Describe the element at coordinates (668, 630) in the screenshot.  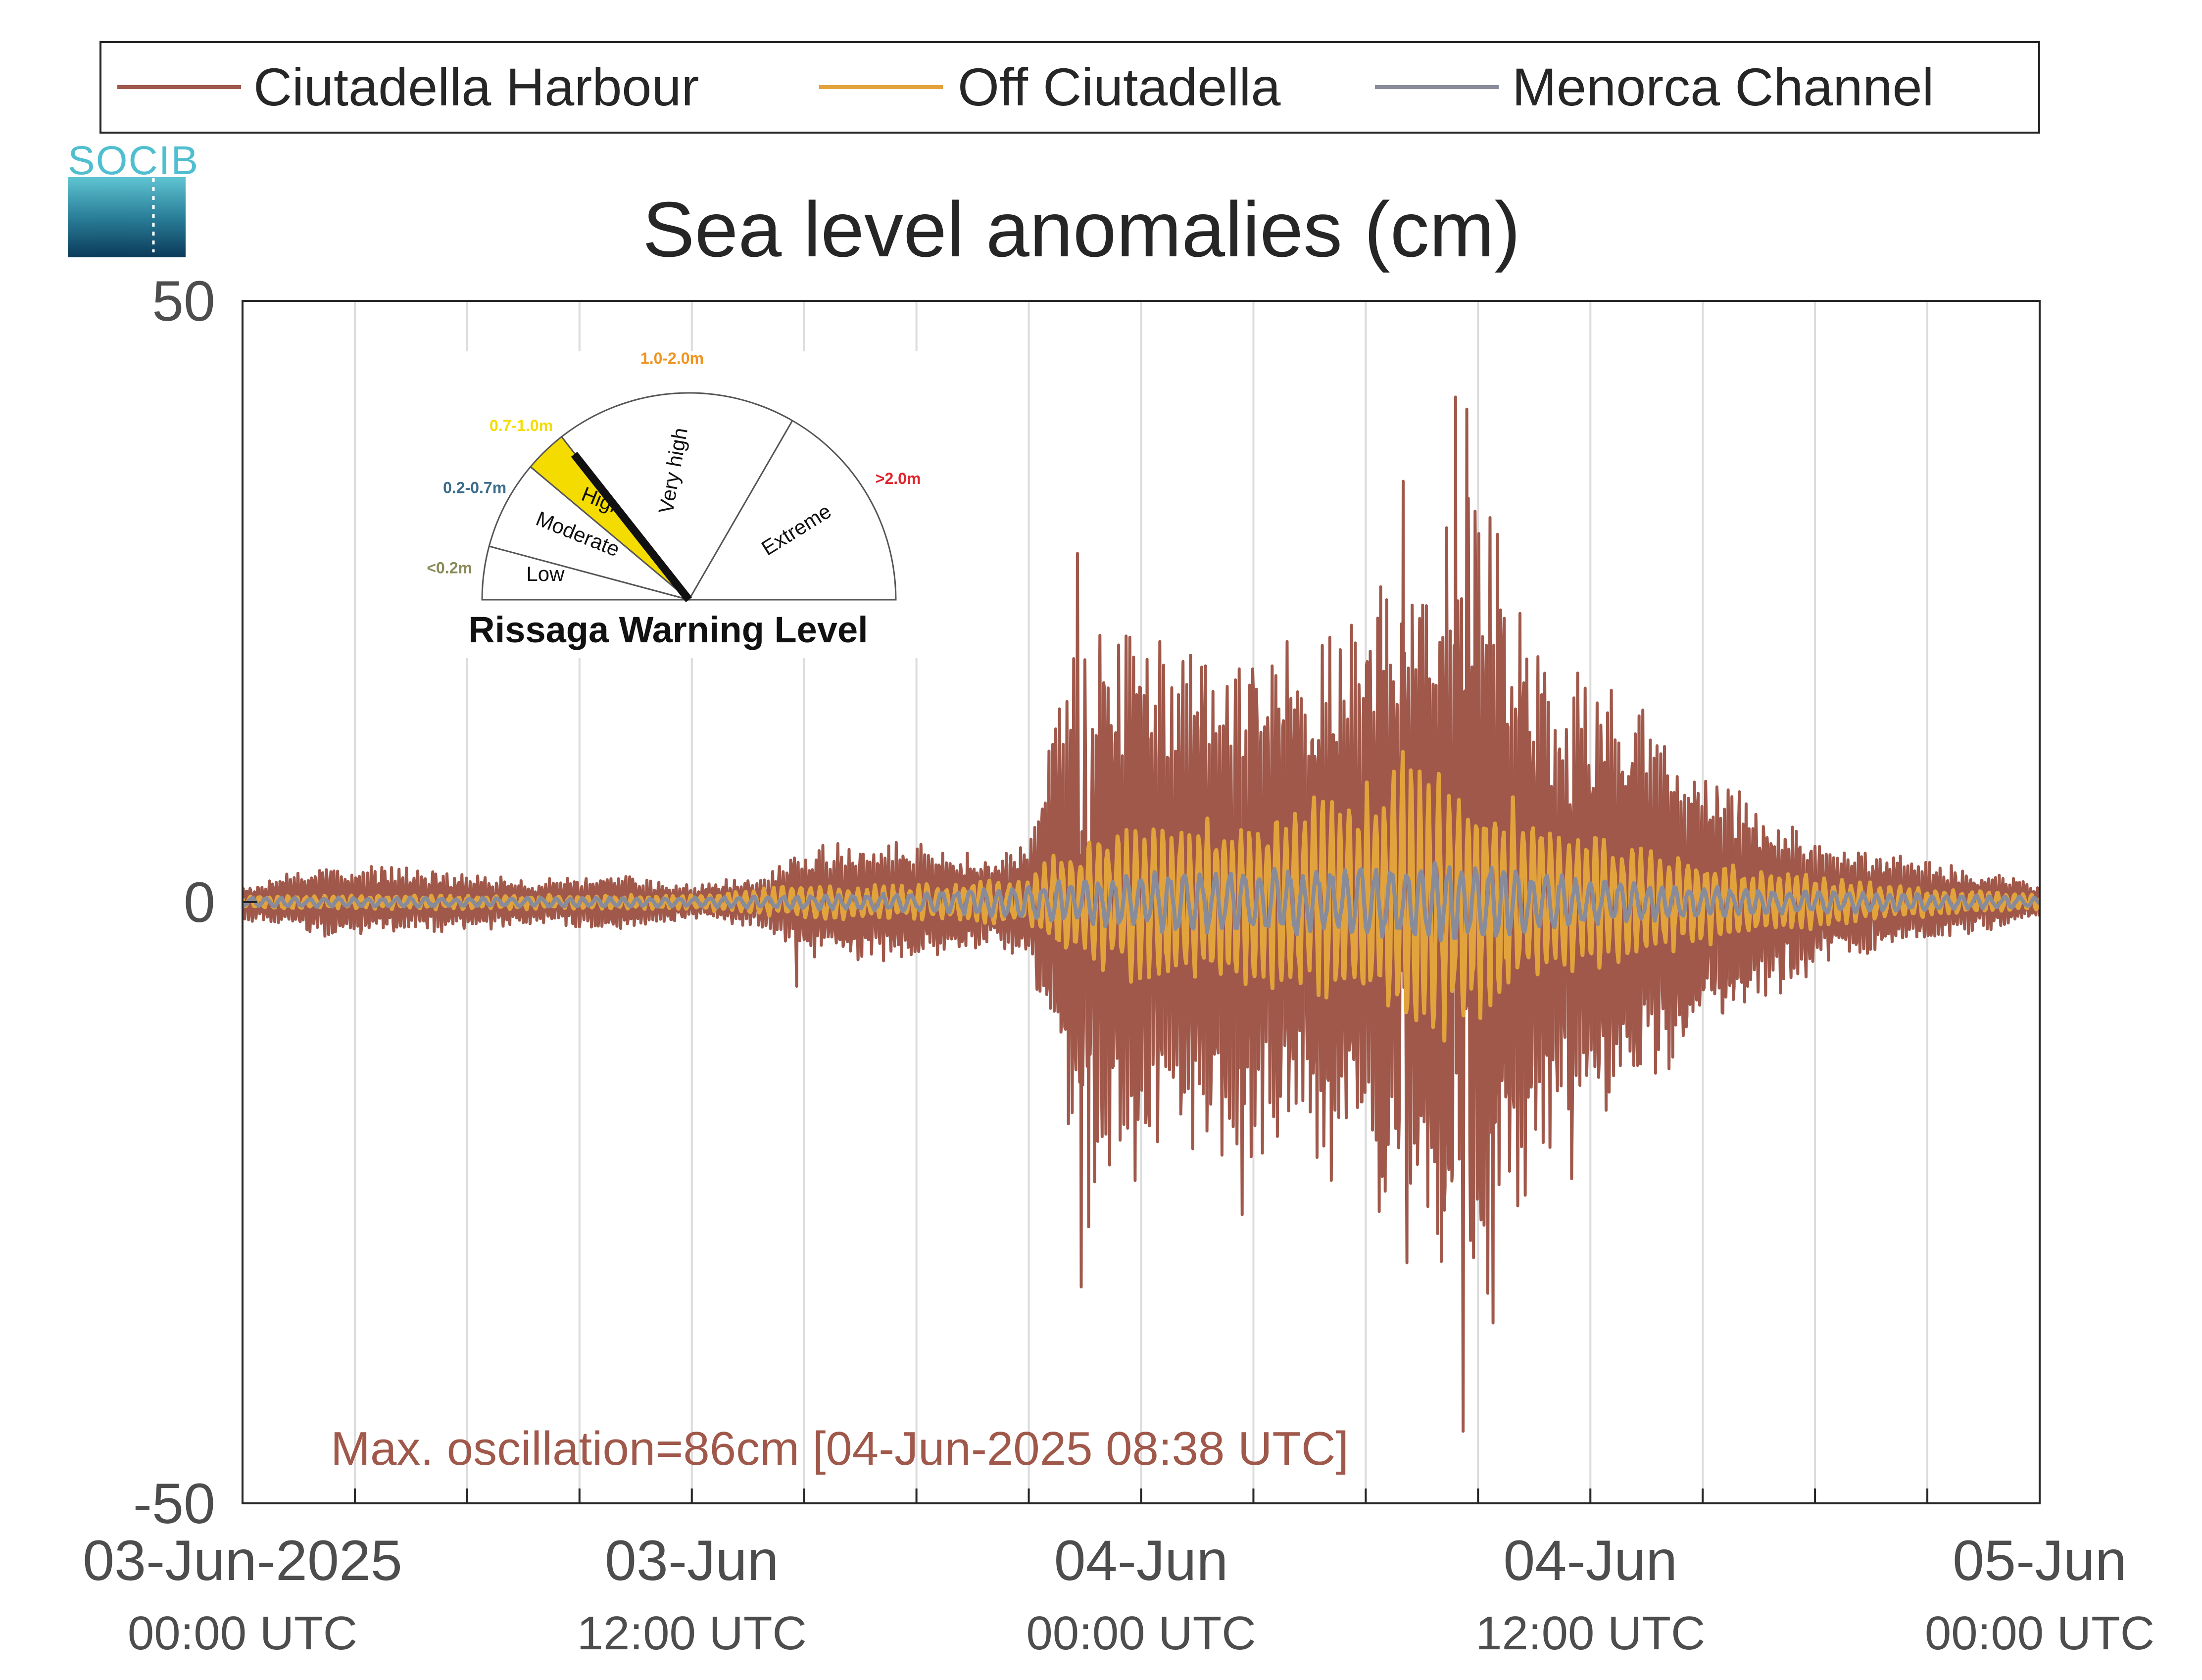
I see `gauge-title: Rissaga Warning Level` at that location.